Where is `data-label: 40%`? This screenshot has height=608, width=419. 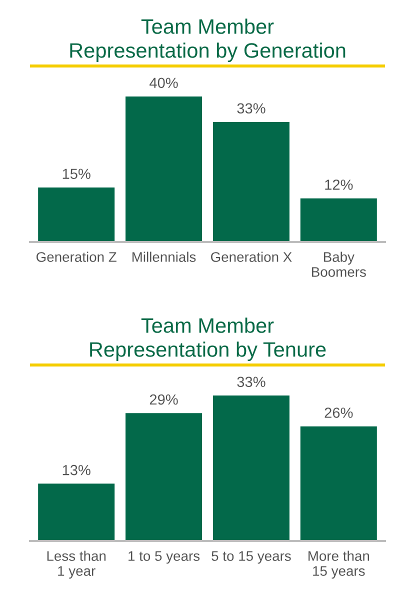 data-label: 40% is located at coordinates (164, 83).